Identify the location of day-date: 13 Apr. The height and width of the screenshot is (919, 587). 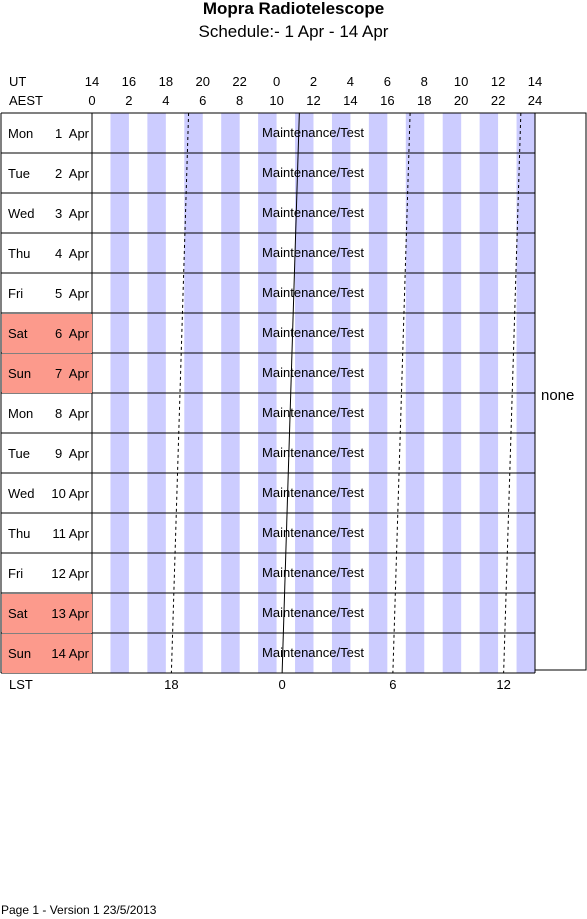
(70, 613).